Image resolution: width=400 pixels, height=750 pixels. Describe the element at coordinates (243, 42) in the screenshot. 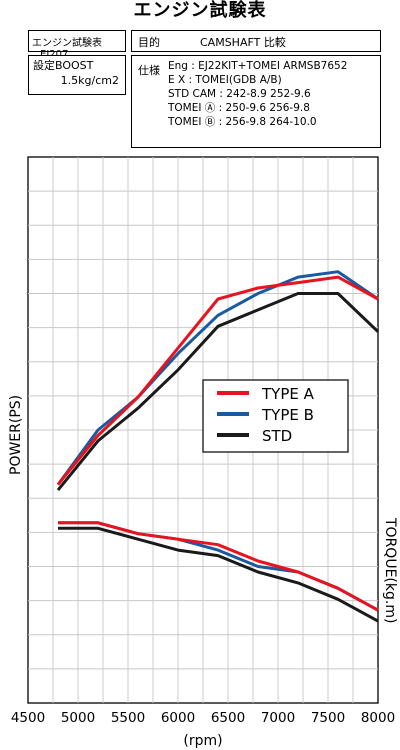

I see `purpose-value: CAMSHAFT 比較` at that location.